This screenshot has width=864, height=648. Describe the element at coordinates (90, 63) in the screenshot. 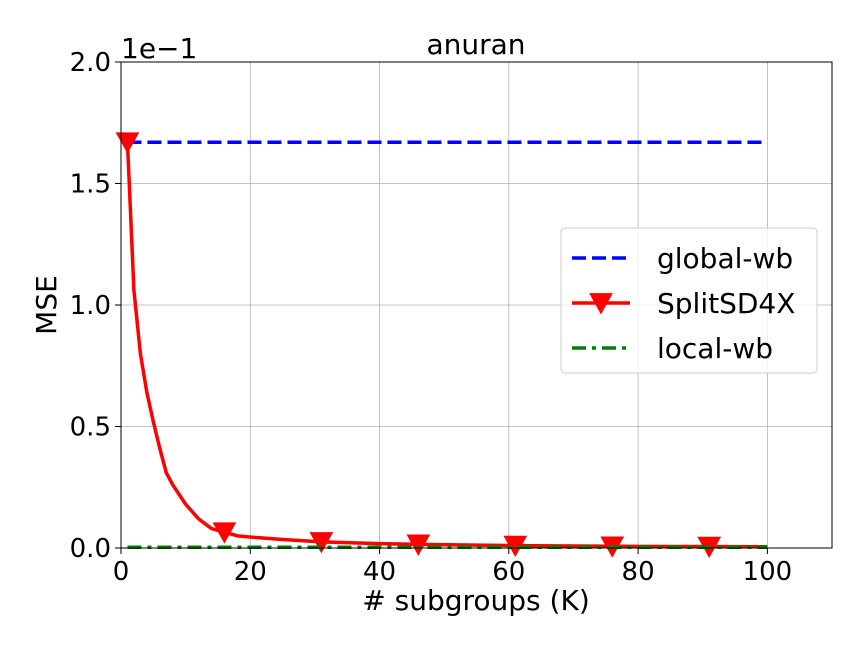

I see `y-tick-label: 2.0` at that location.